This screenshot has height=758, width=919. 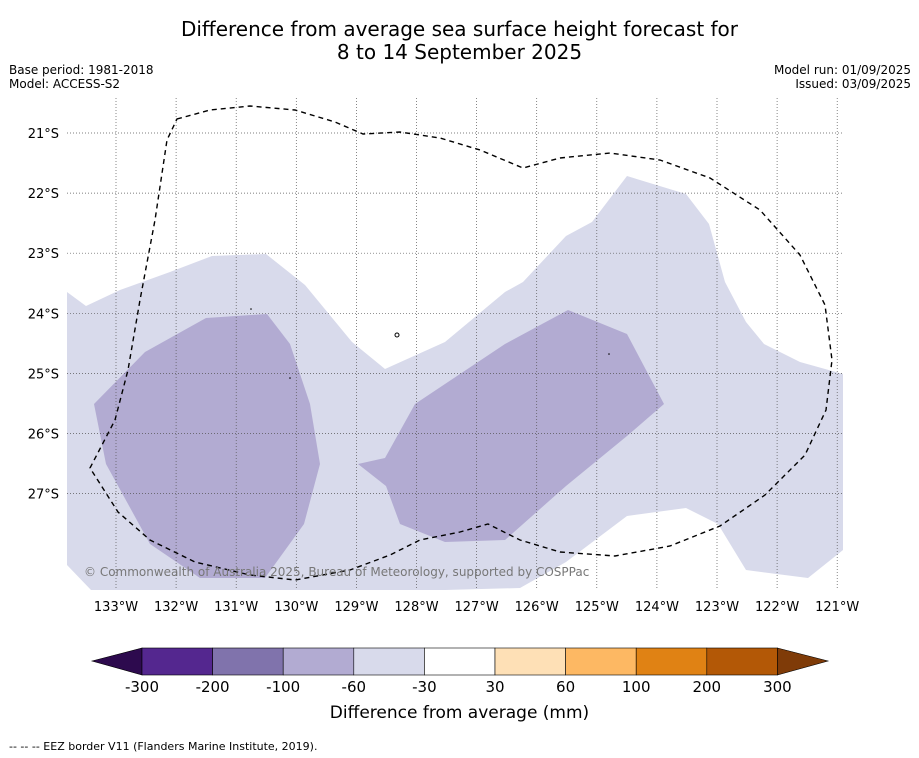 What do you see at coordinates (459, 713) in the screenshot?
I see `colorbar-label: Difference from average (mm)` at bounding box center [459, 713].